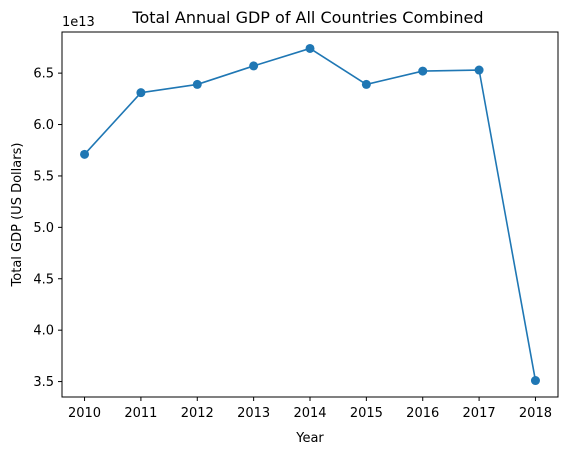 The image size is (567, 455). Describe the element at coordinates (197, 413) in the screenshot. I see `x-tick-label: 2012` at that location.